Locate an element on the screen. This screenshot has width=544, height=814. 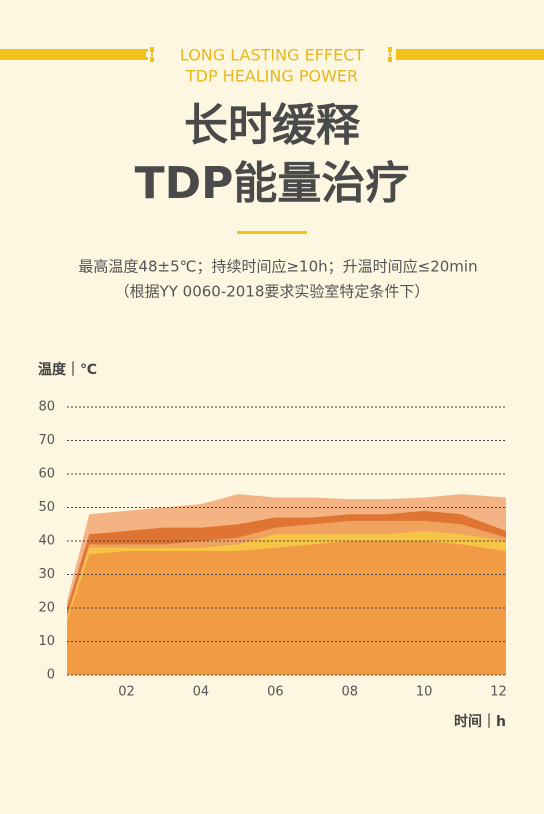
divider is located at coordinates (272, 232).